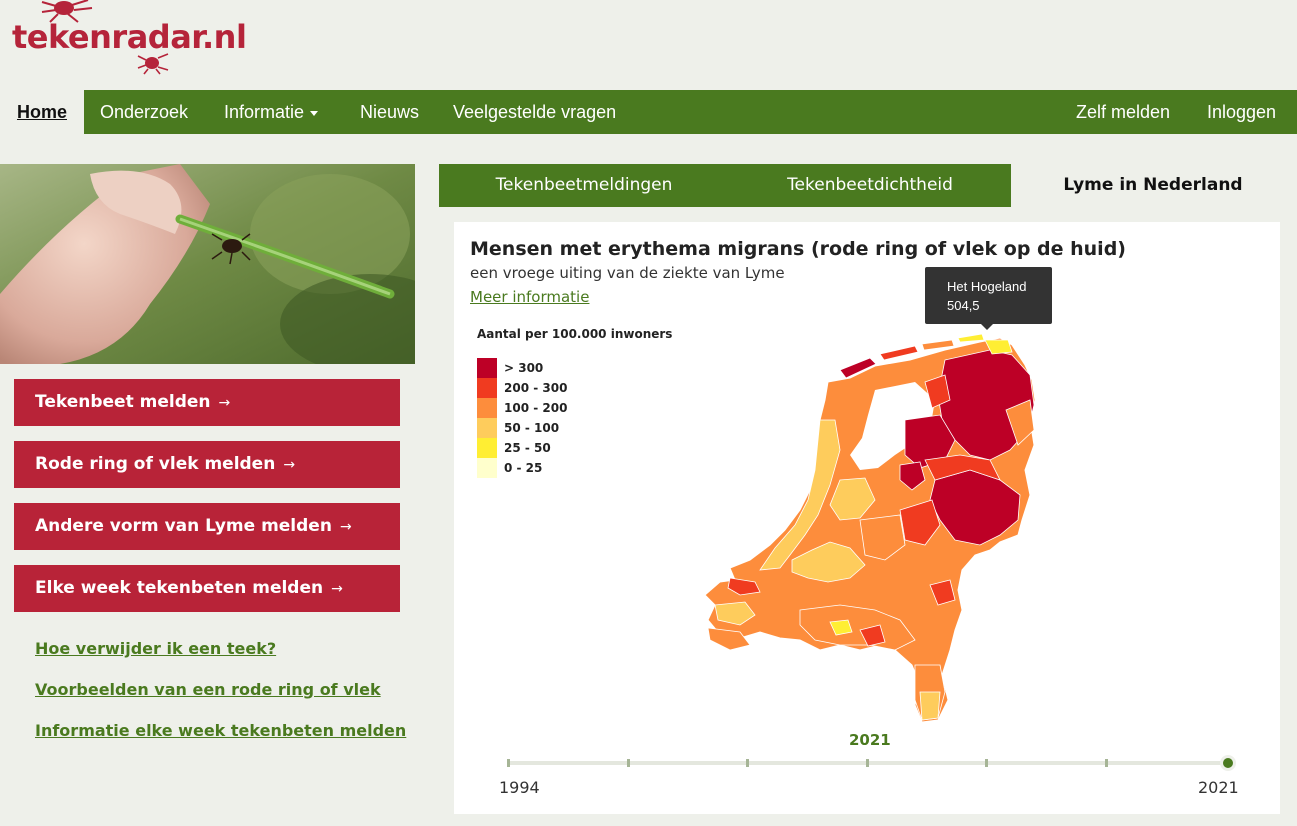  I want to click on map-subtitle: een vroege uiting van de ziekte van Lyme, so click(627, 273).